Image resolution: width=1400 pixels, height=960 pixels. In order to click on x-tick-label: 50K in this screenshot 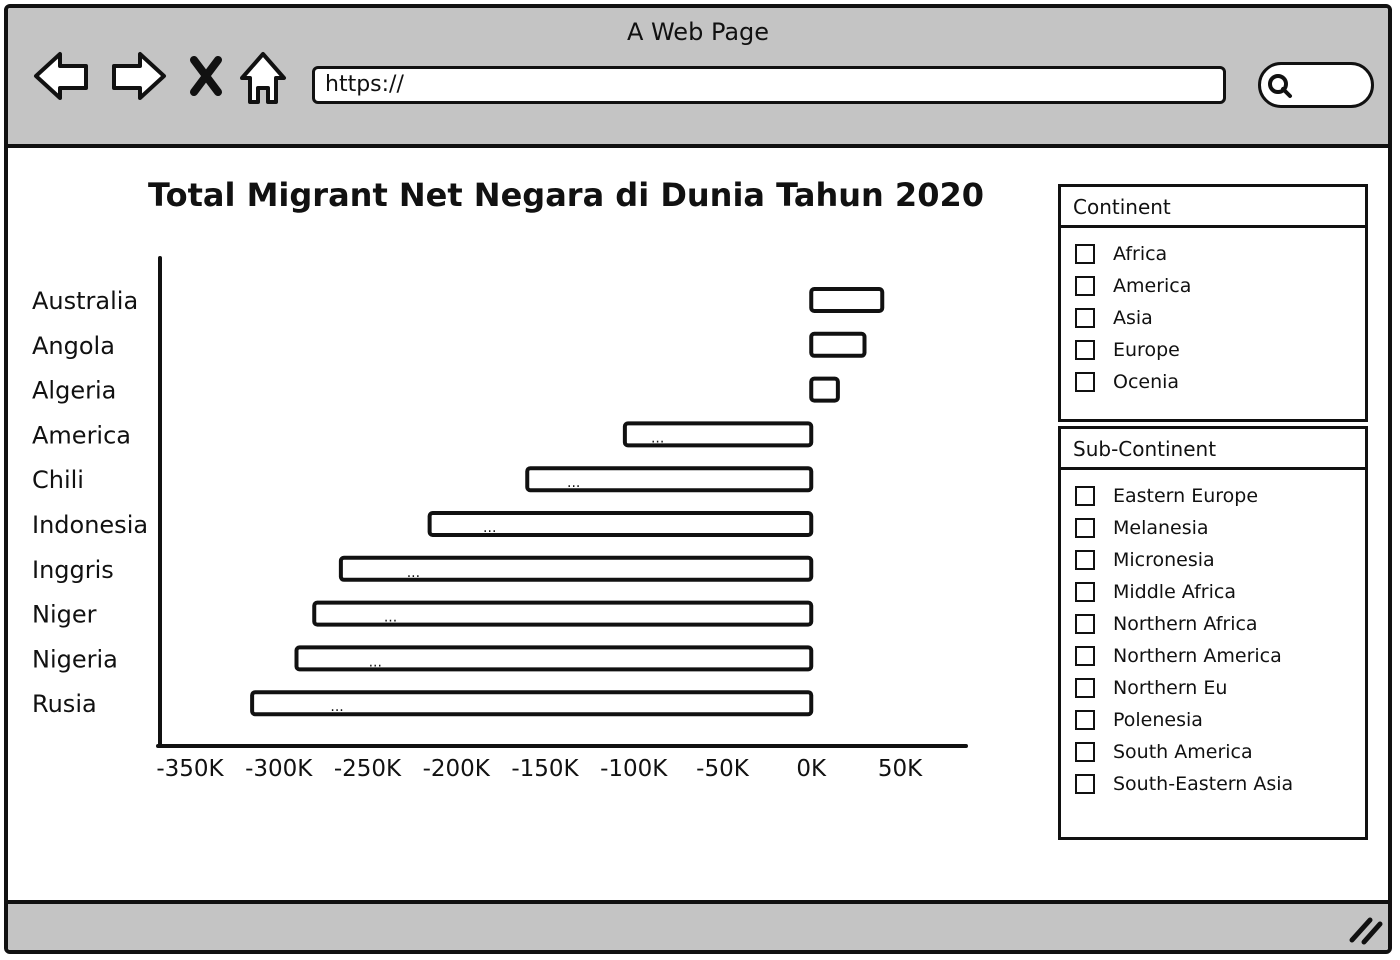, I will do `click(900, 769)`.